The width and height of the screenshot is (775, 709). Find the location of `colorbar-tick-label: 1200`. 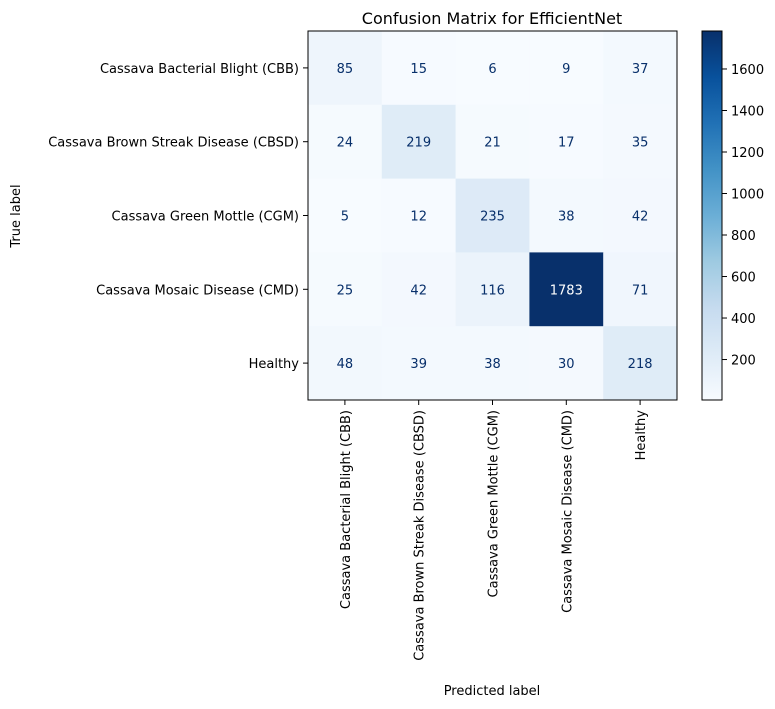

colorbar-tick-label: 1200 is located at coordinates (747, 153).